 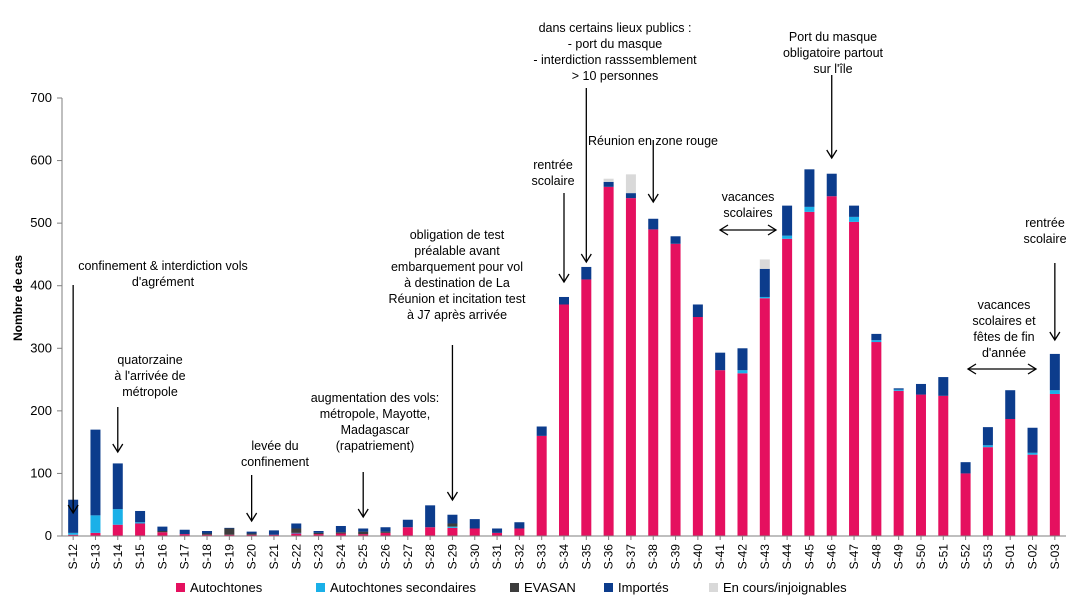 What do you see at coordinates (140, 557) in the screenshot?
I see `x-tick-label: S-15` at bounding box center [140, 557].